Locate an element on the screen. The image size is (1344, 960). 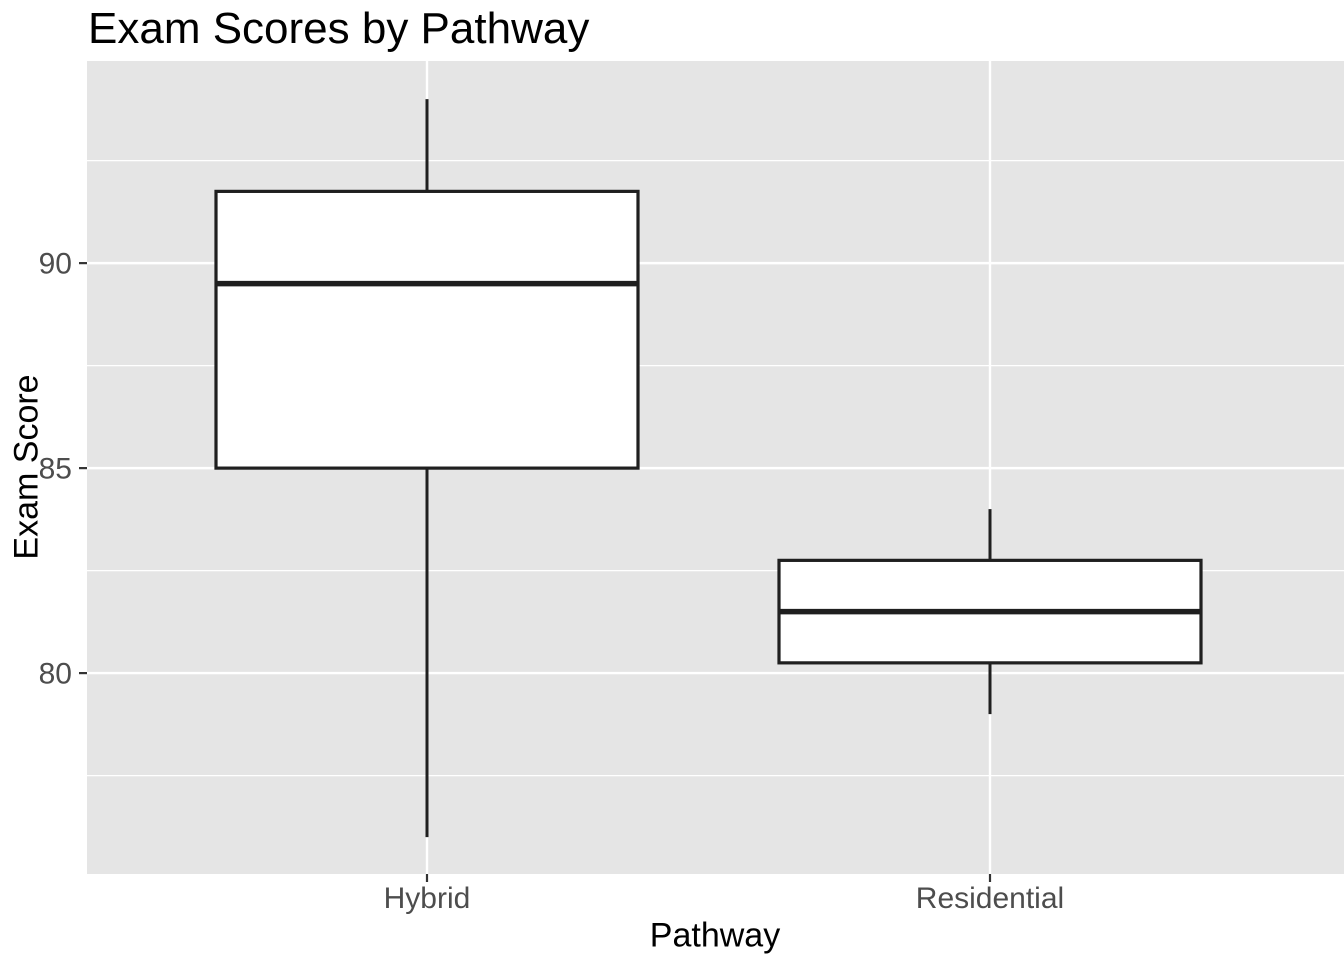
chart-title: Exam Scores by Pathway is located at coordinates (339, 28).